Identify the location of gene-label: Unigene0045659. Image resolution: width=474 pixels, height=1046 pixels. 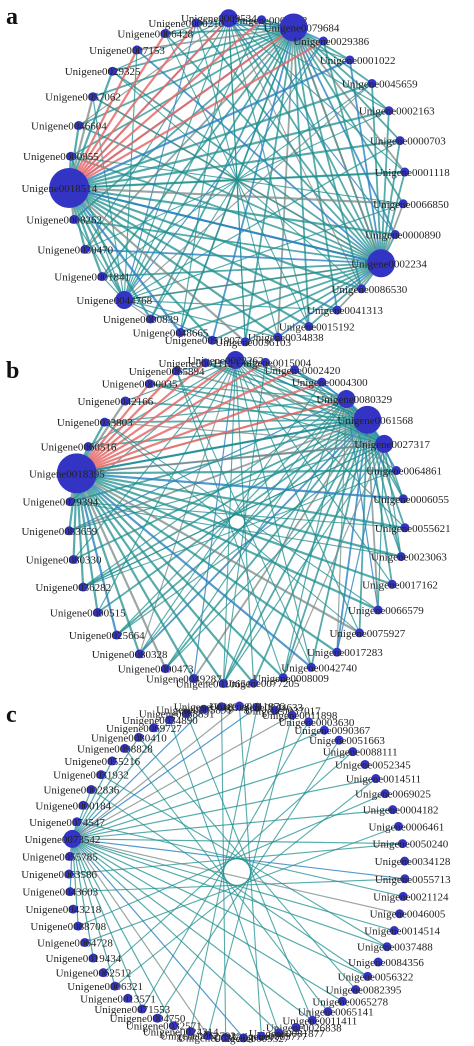
(380, 84).